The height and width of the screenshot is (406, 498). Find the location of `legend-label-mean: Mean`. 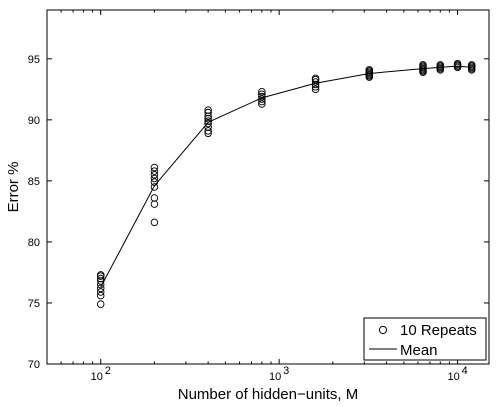

legend-label-mean: Mean is located at coordinates (419, 350).